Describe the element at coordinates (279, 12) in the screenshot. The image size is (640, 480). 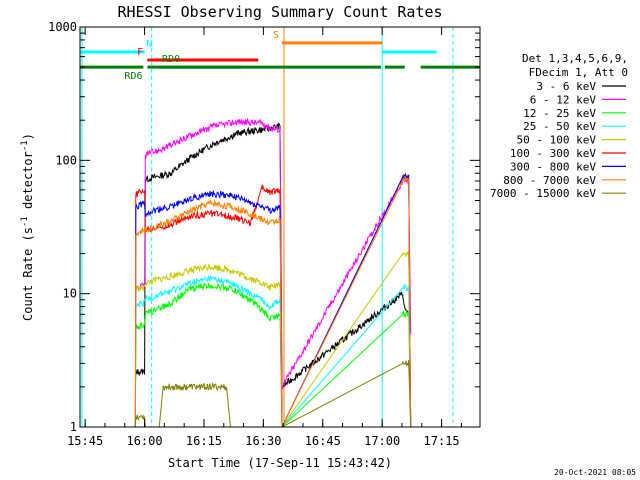
I see `chart-title: RHESSI Observing Summary Count Rates` at that location.